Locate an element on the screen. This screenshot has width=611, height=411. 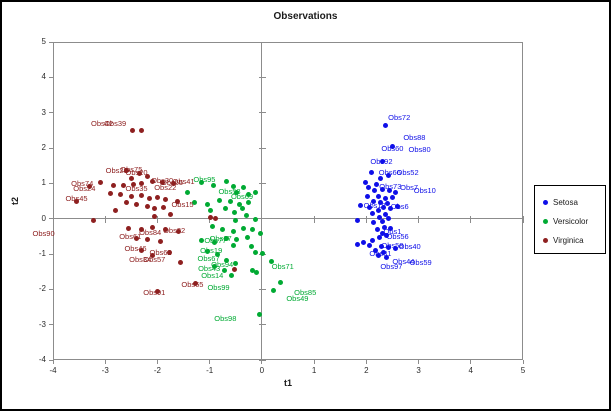
legend-item-setosa: Setosa is located at coordinates (574, 202).